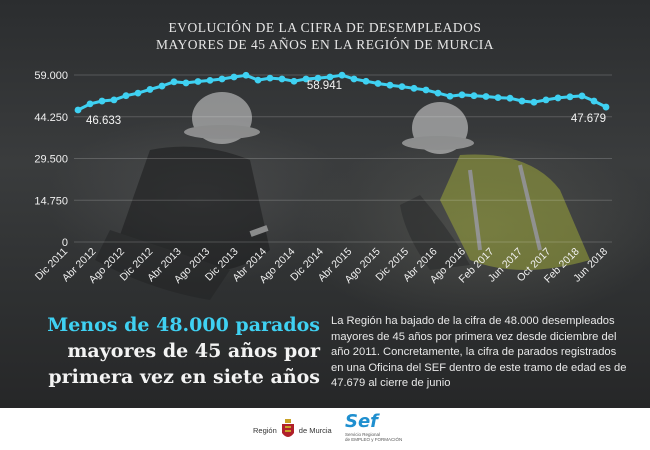  I want to click on headline-line2: mayores de 45 años por, so click(193, 351).